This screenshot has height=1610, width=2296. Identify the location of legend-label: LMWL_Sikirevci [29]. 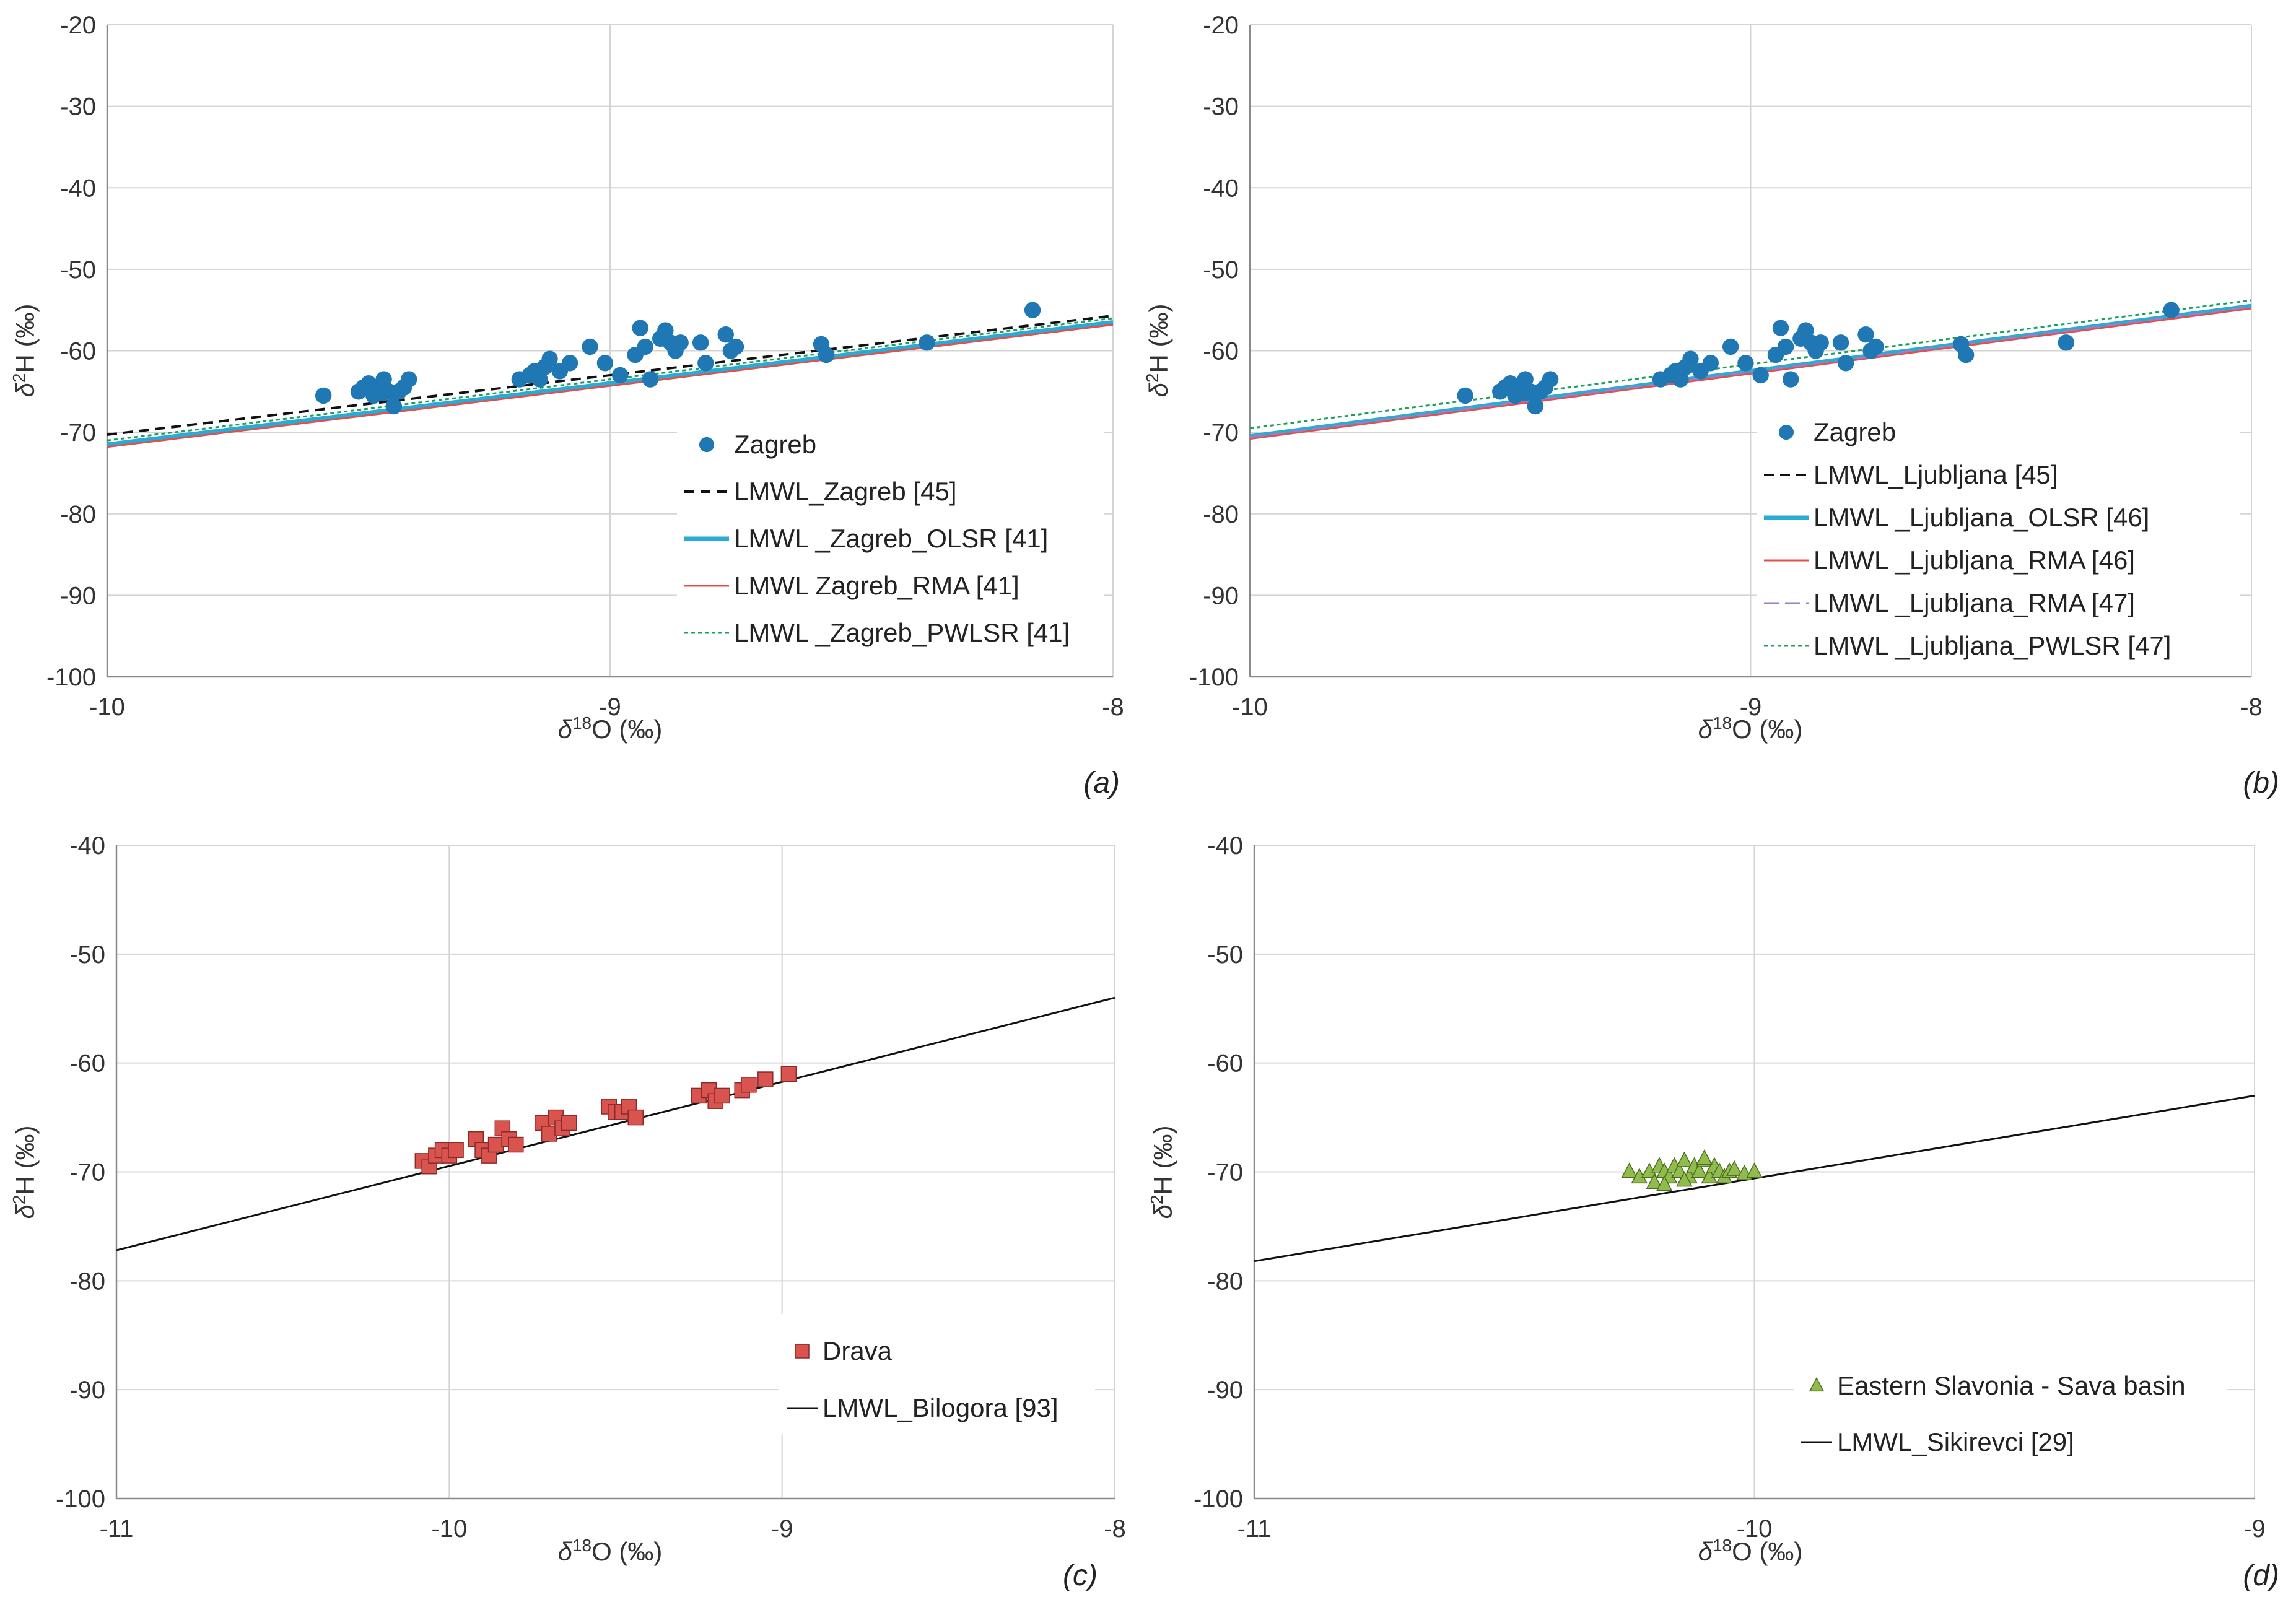
(1955, 1441).